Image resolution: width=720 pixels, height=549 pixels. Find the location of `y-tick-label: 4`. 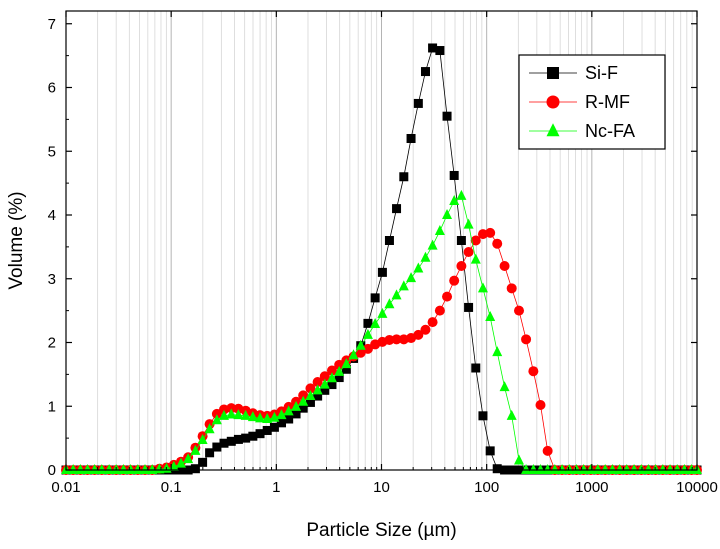

y-tick-label: 4 is located at coordinates (52, 215).